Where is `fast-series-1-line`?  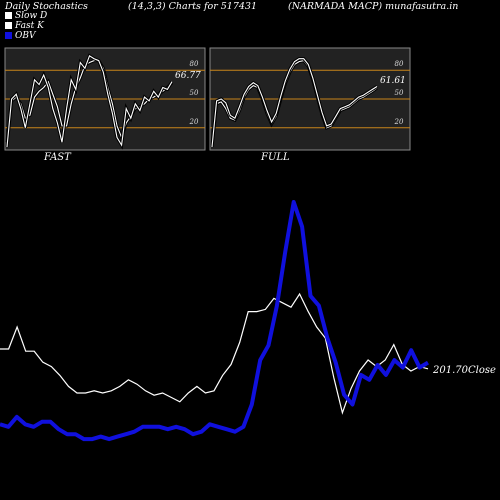
fast-series-1-line is located at coordinates (89, 101).